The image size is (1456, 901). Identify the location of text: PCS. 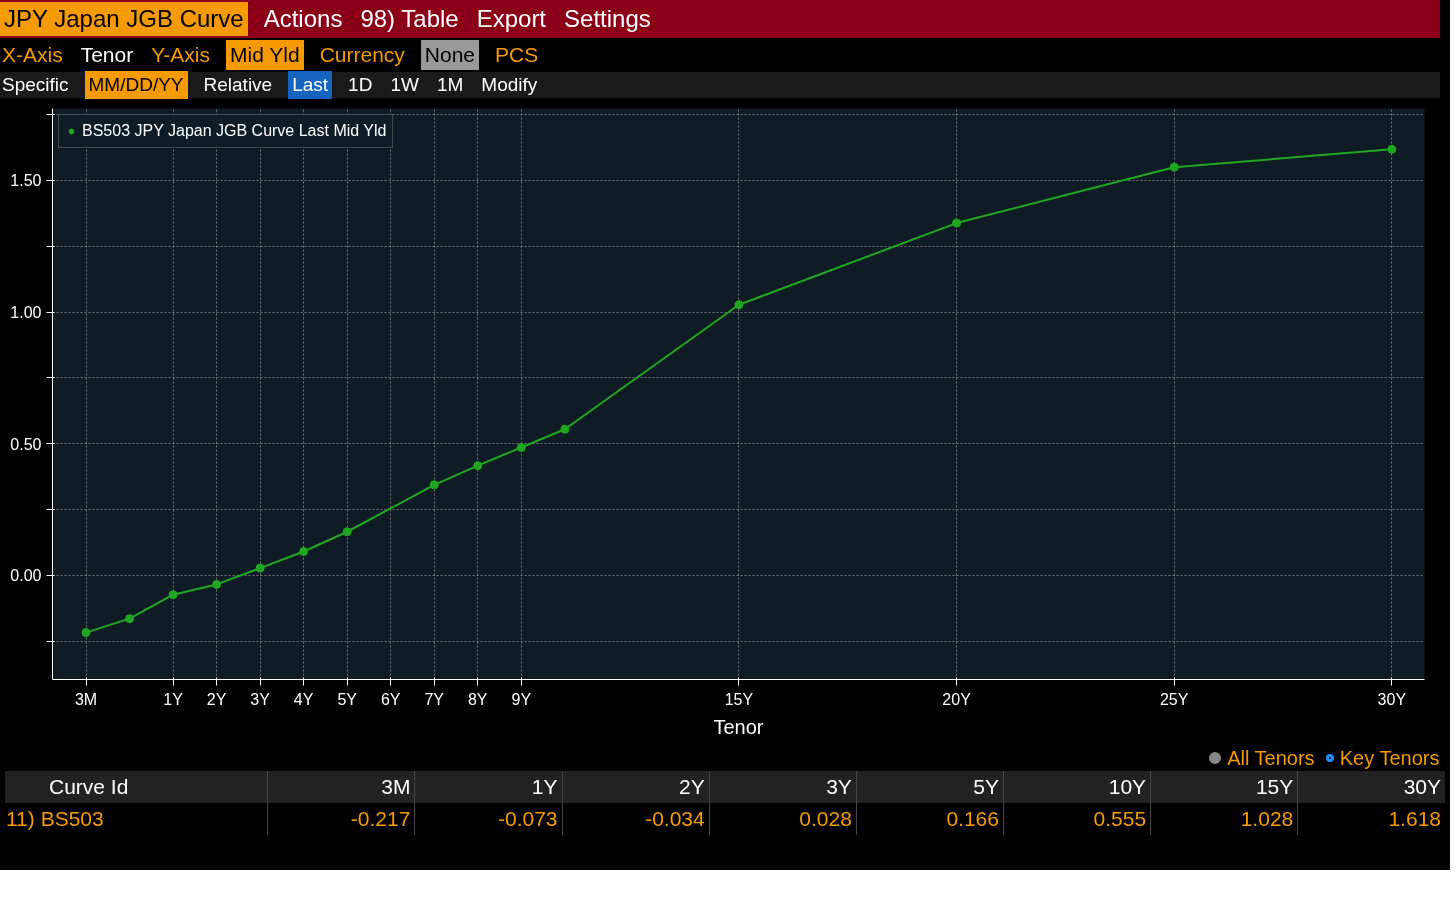
(517, 55).